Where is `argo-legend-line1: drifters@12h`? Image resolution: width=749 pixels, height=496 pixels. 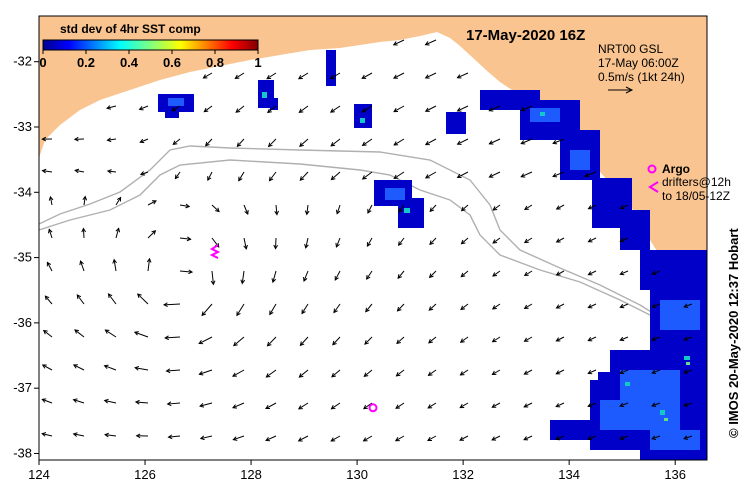 argo-legend-line1: drifters@12h is located at coordinates (696, 182).